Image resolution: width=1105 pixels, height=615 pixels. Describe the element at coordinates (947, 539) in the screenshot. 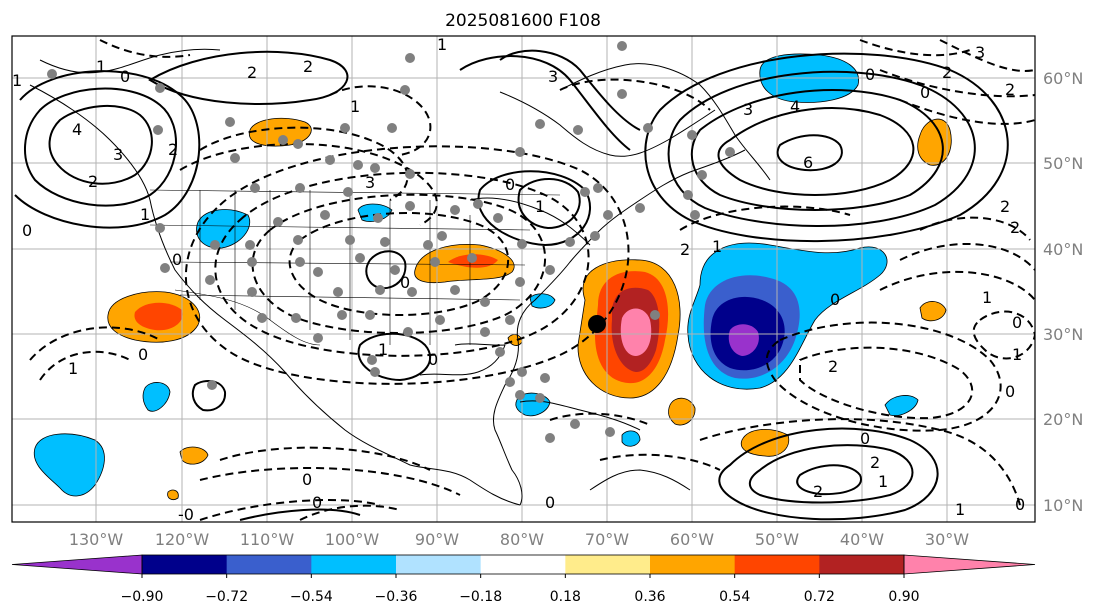

I see `longitude-label: 30°W` at that location.